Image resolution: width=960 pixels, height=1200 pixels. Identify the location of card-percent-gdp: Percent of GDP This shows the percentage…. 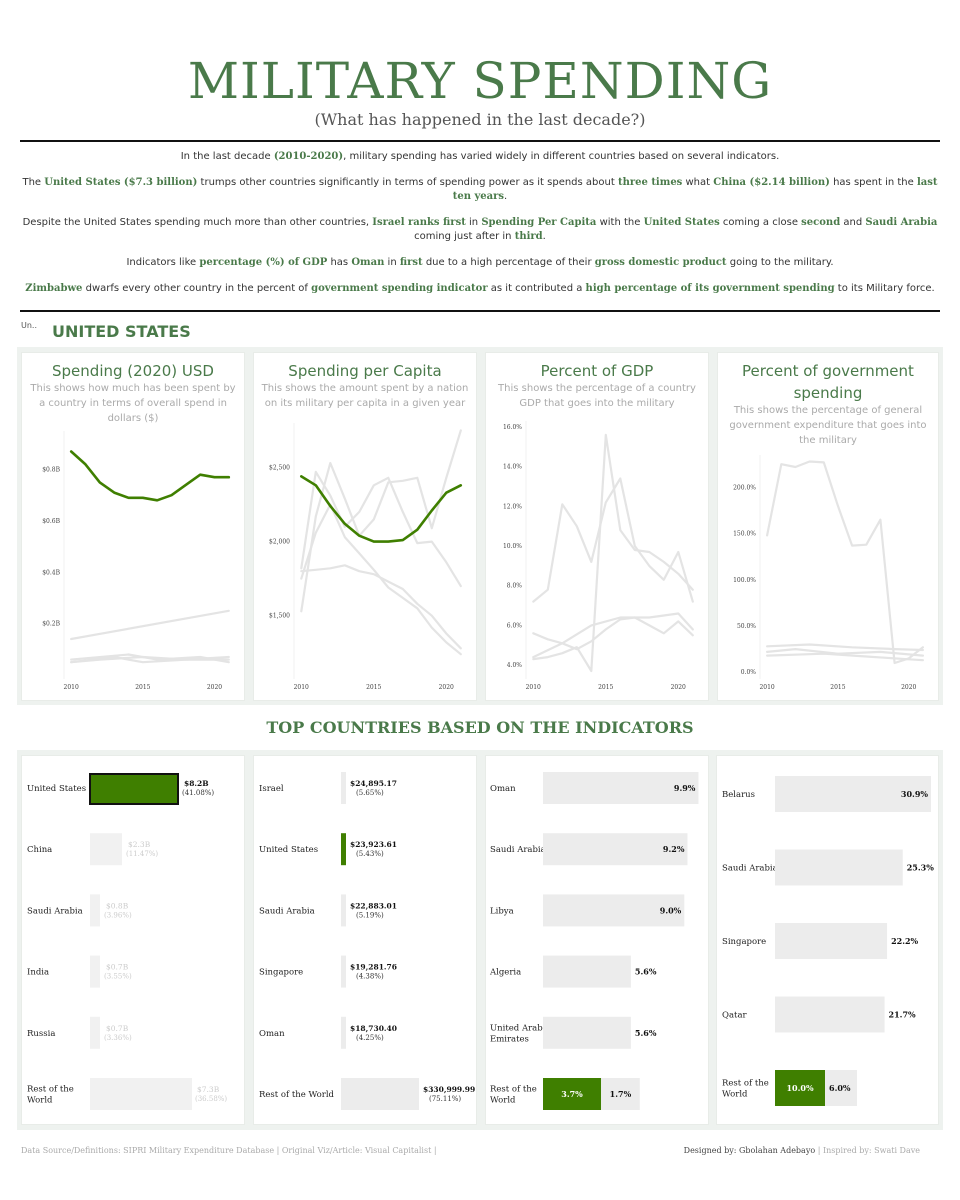
(597, 526).